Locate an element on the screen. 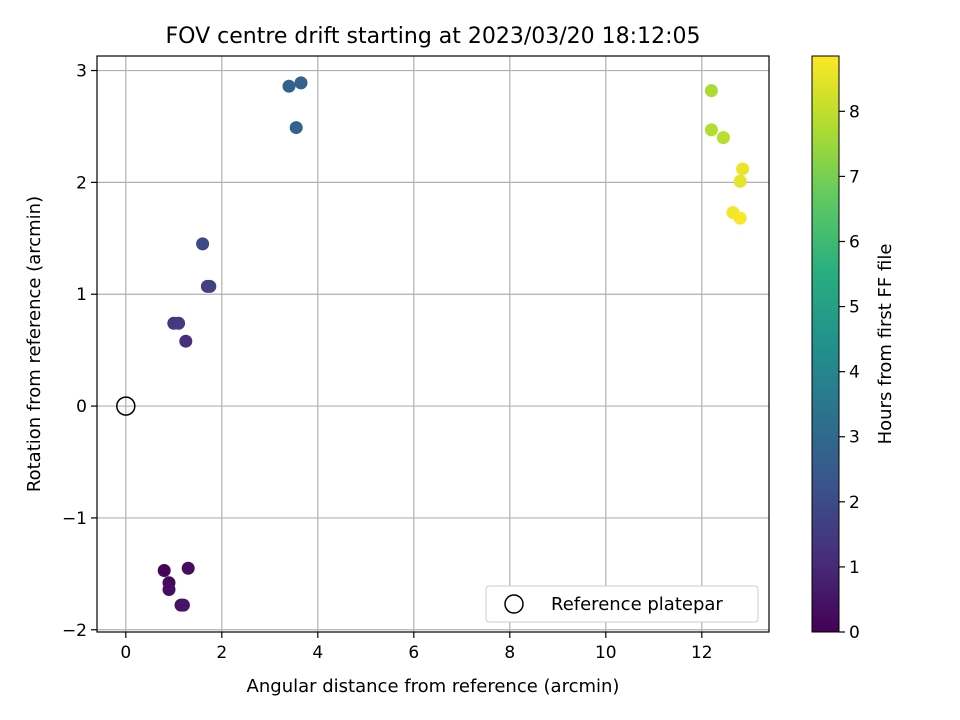  x-tick-label: 6 is located at coordinates (413, 653).